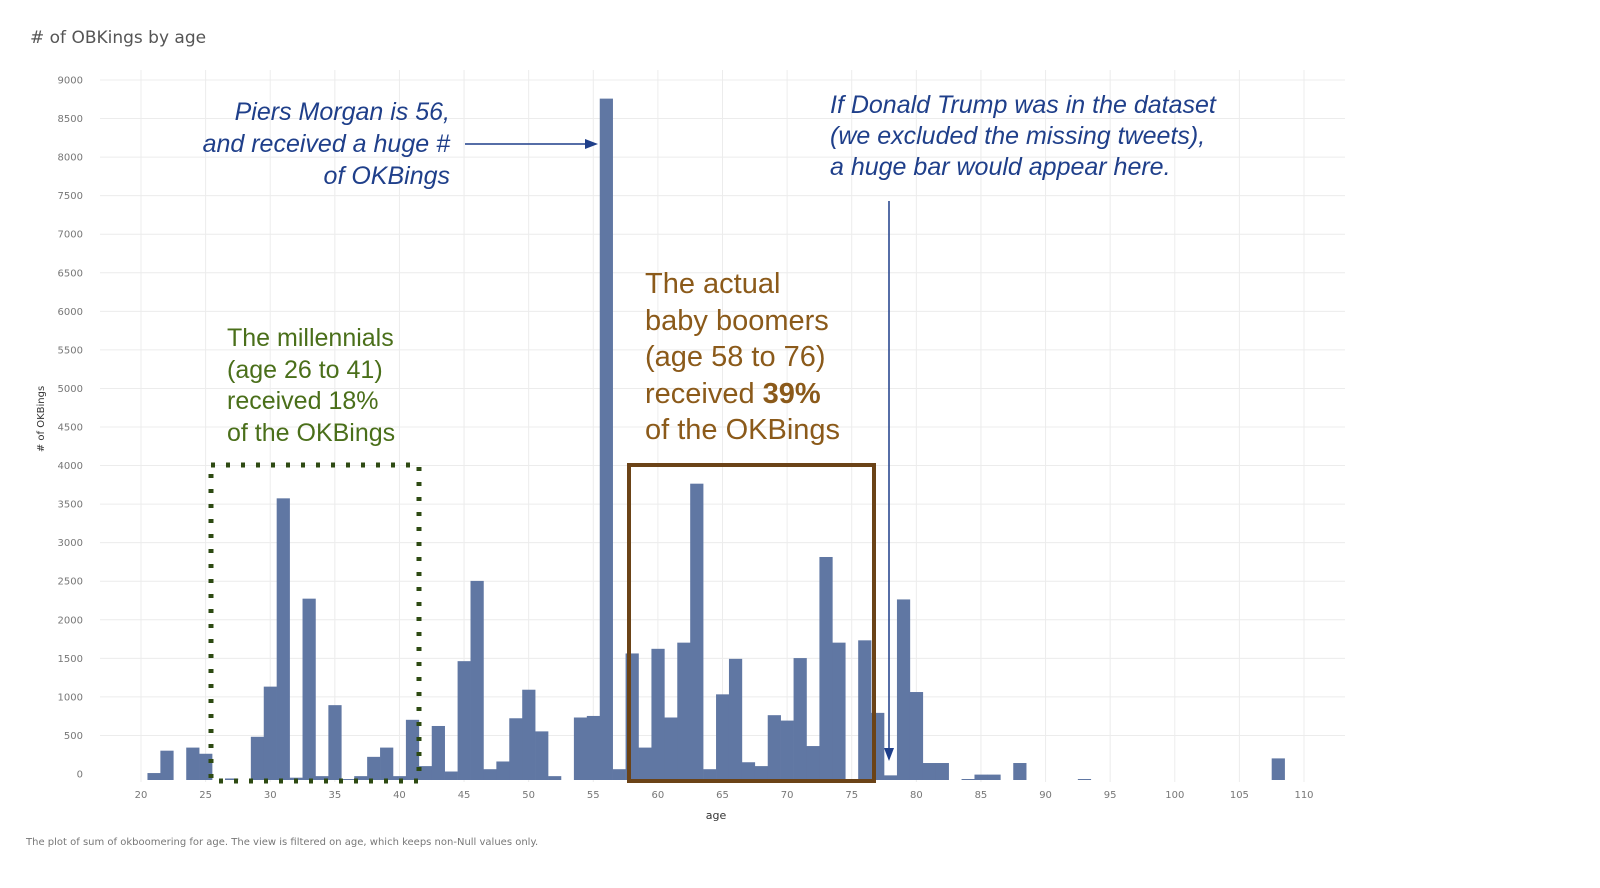  Describe the element at coordinates (791, 393) in the screenshot. I see `boomers-percentage: 39%` at that location.